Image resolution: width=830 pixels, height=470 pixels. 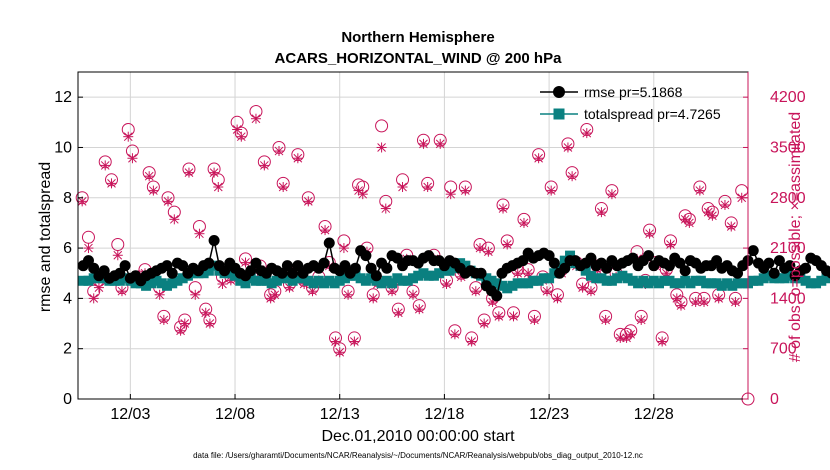 What do you see at coordinates (444, 414) in the screenshot?
I see `x-tick-label: 12/18` at bounding box center [444, 414].